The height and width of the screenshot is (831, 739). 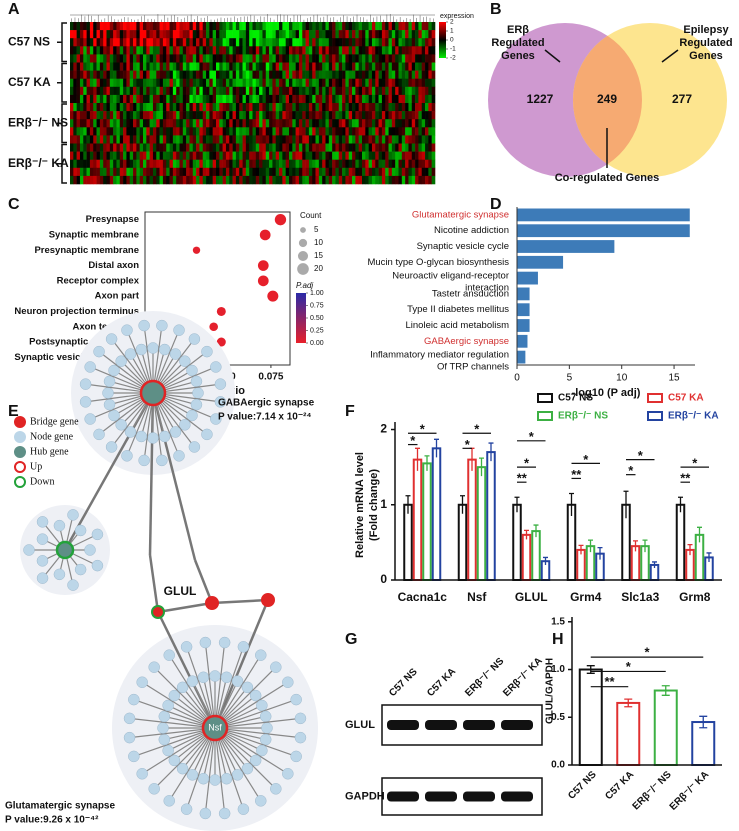 I want to click on x-tick-label: 15, so click(x=674, y=378).